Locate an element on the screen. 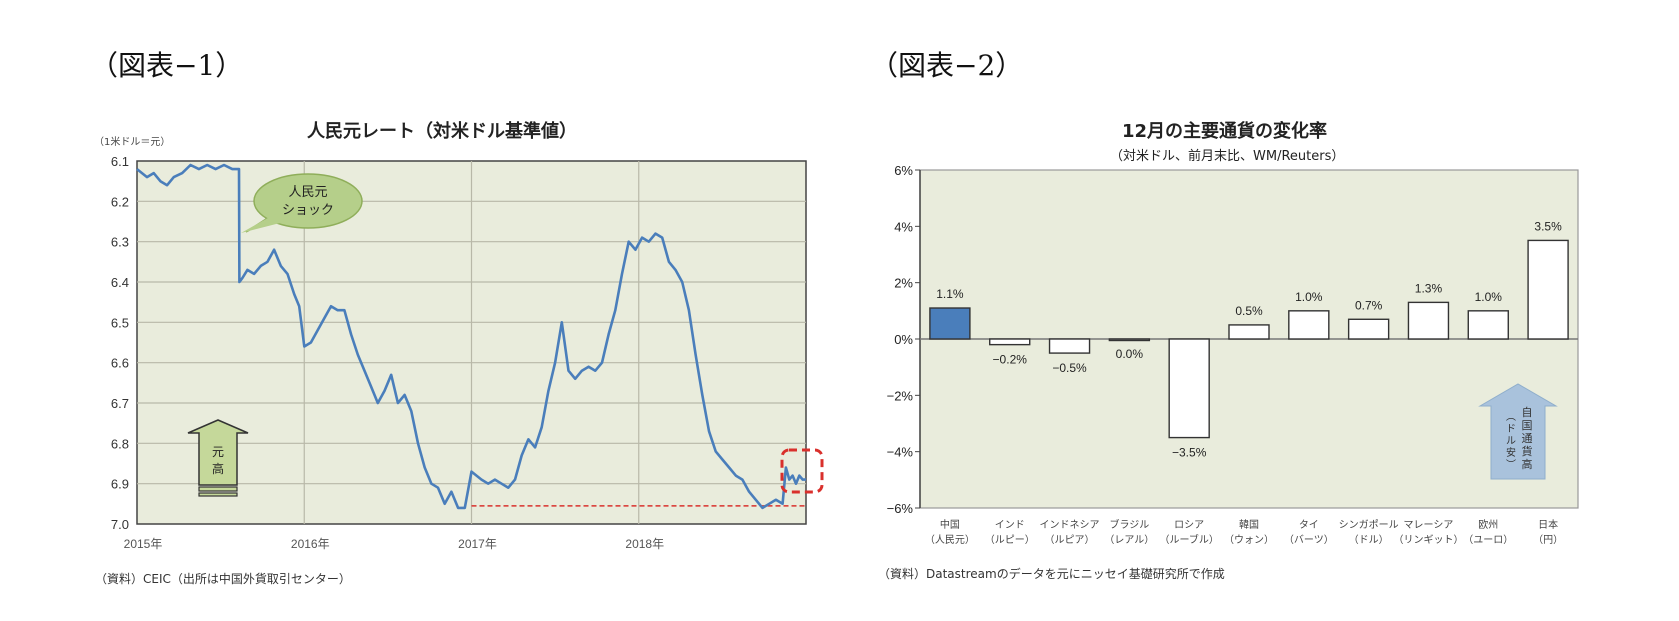 The height and width of the screenshot is (621, 1679). bar-value-label: 1.1% is located at coordinates (950, 294).